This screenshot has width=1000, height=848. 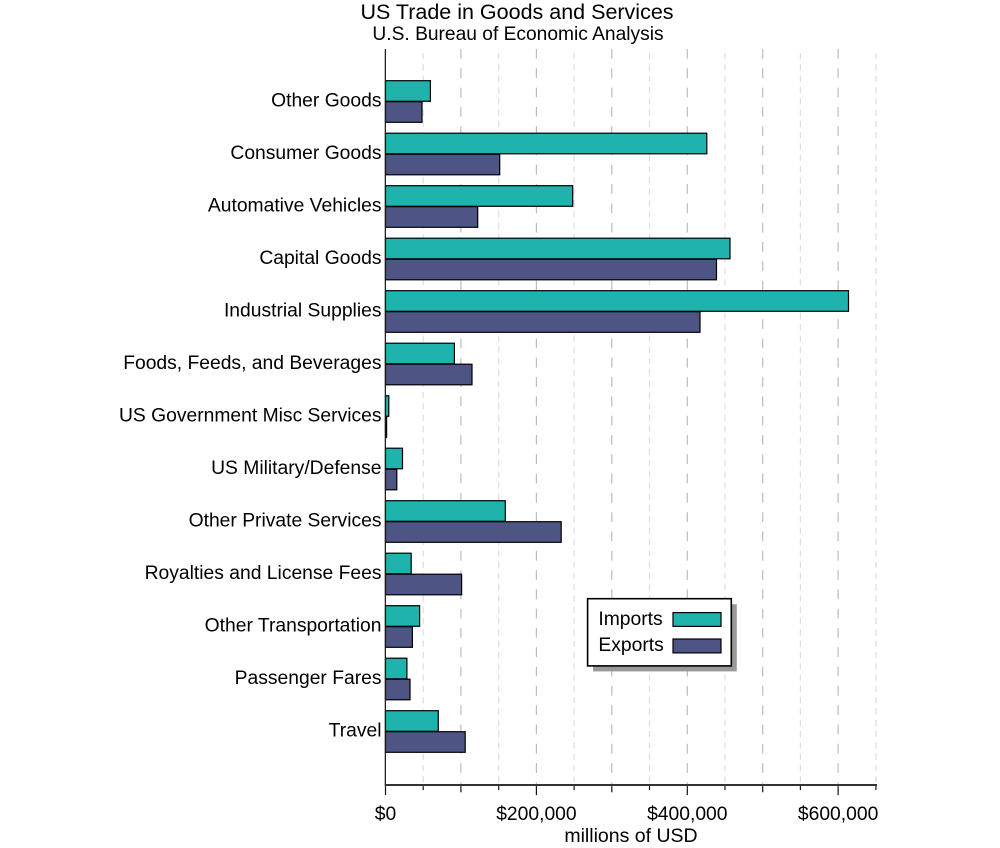 I want to click on svg-text: Exports, so click(x=630, y=645).